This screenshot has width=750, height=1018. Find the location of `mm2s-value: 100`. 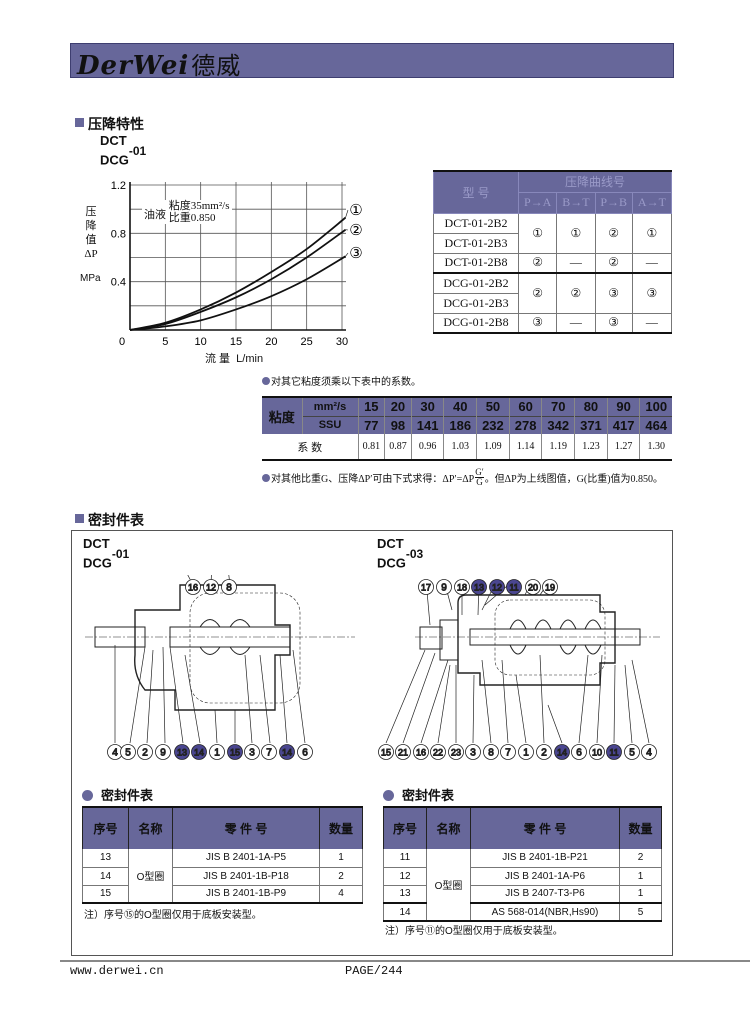

mm2s-value: 100 is located at coordinates (655, 406).